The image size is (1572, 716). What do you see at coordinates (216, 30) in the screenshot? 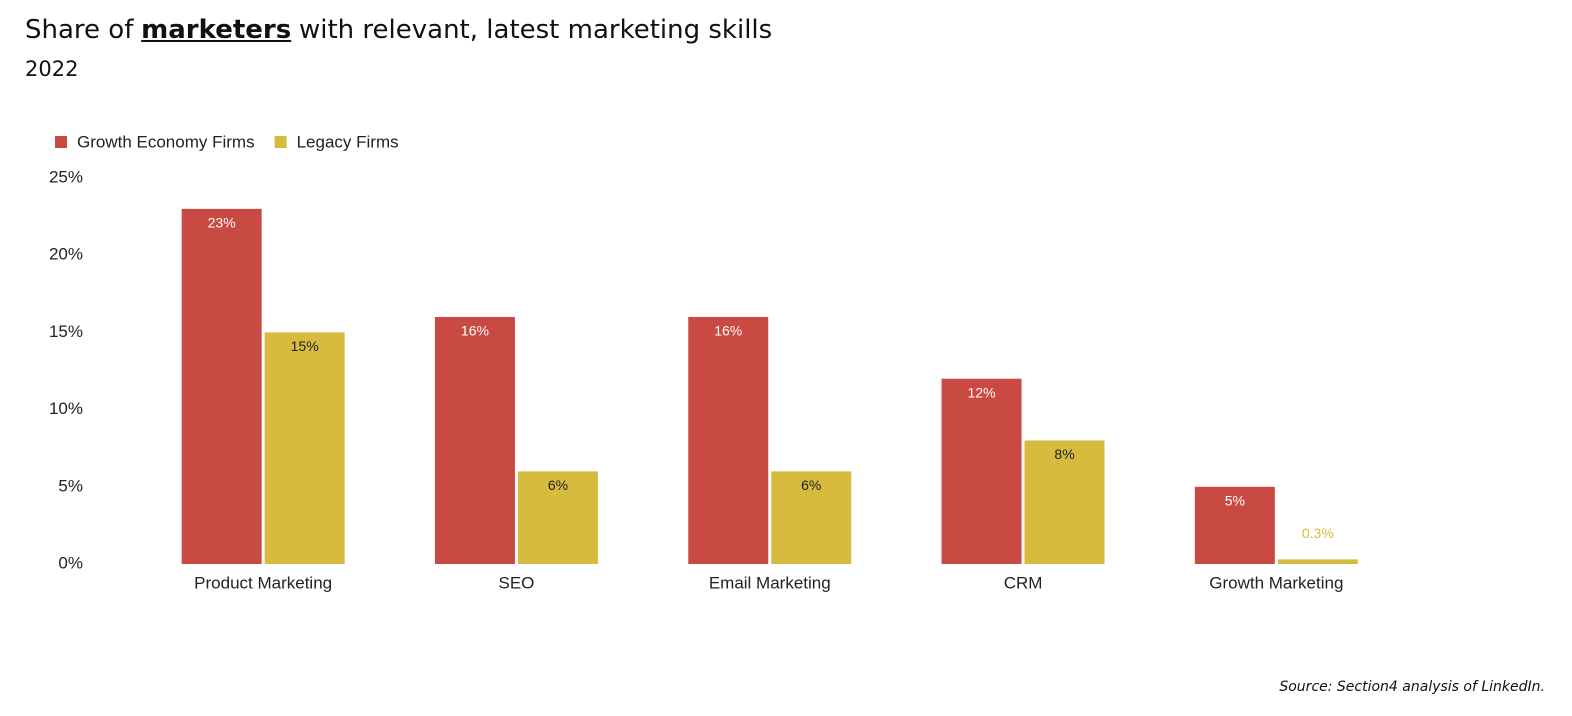
I see `title-highlight: marketers` at bounding box center [216, 30].